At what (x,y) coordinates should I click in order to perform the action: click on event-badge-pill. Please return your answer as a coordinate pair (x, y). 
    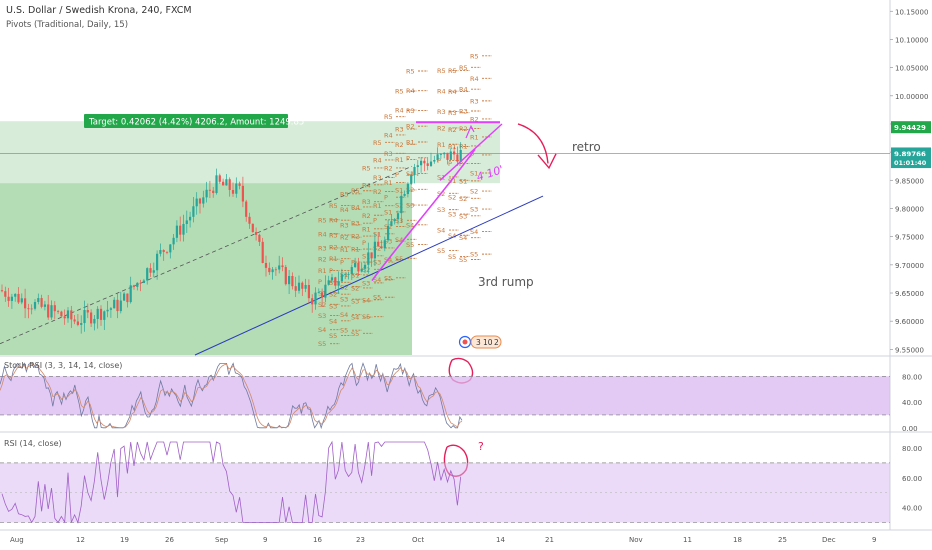
    Looking at the image, I should click on (486, 342).